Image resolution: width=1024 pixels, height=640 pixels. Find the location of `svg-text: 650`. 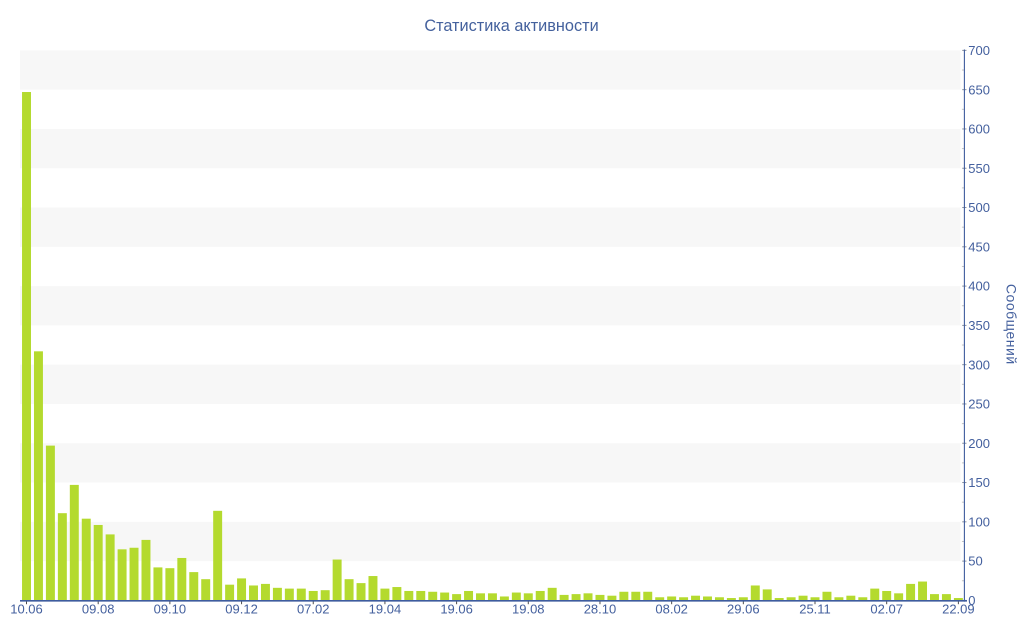

svg-text: 650 is located at coordinates (979, 89).